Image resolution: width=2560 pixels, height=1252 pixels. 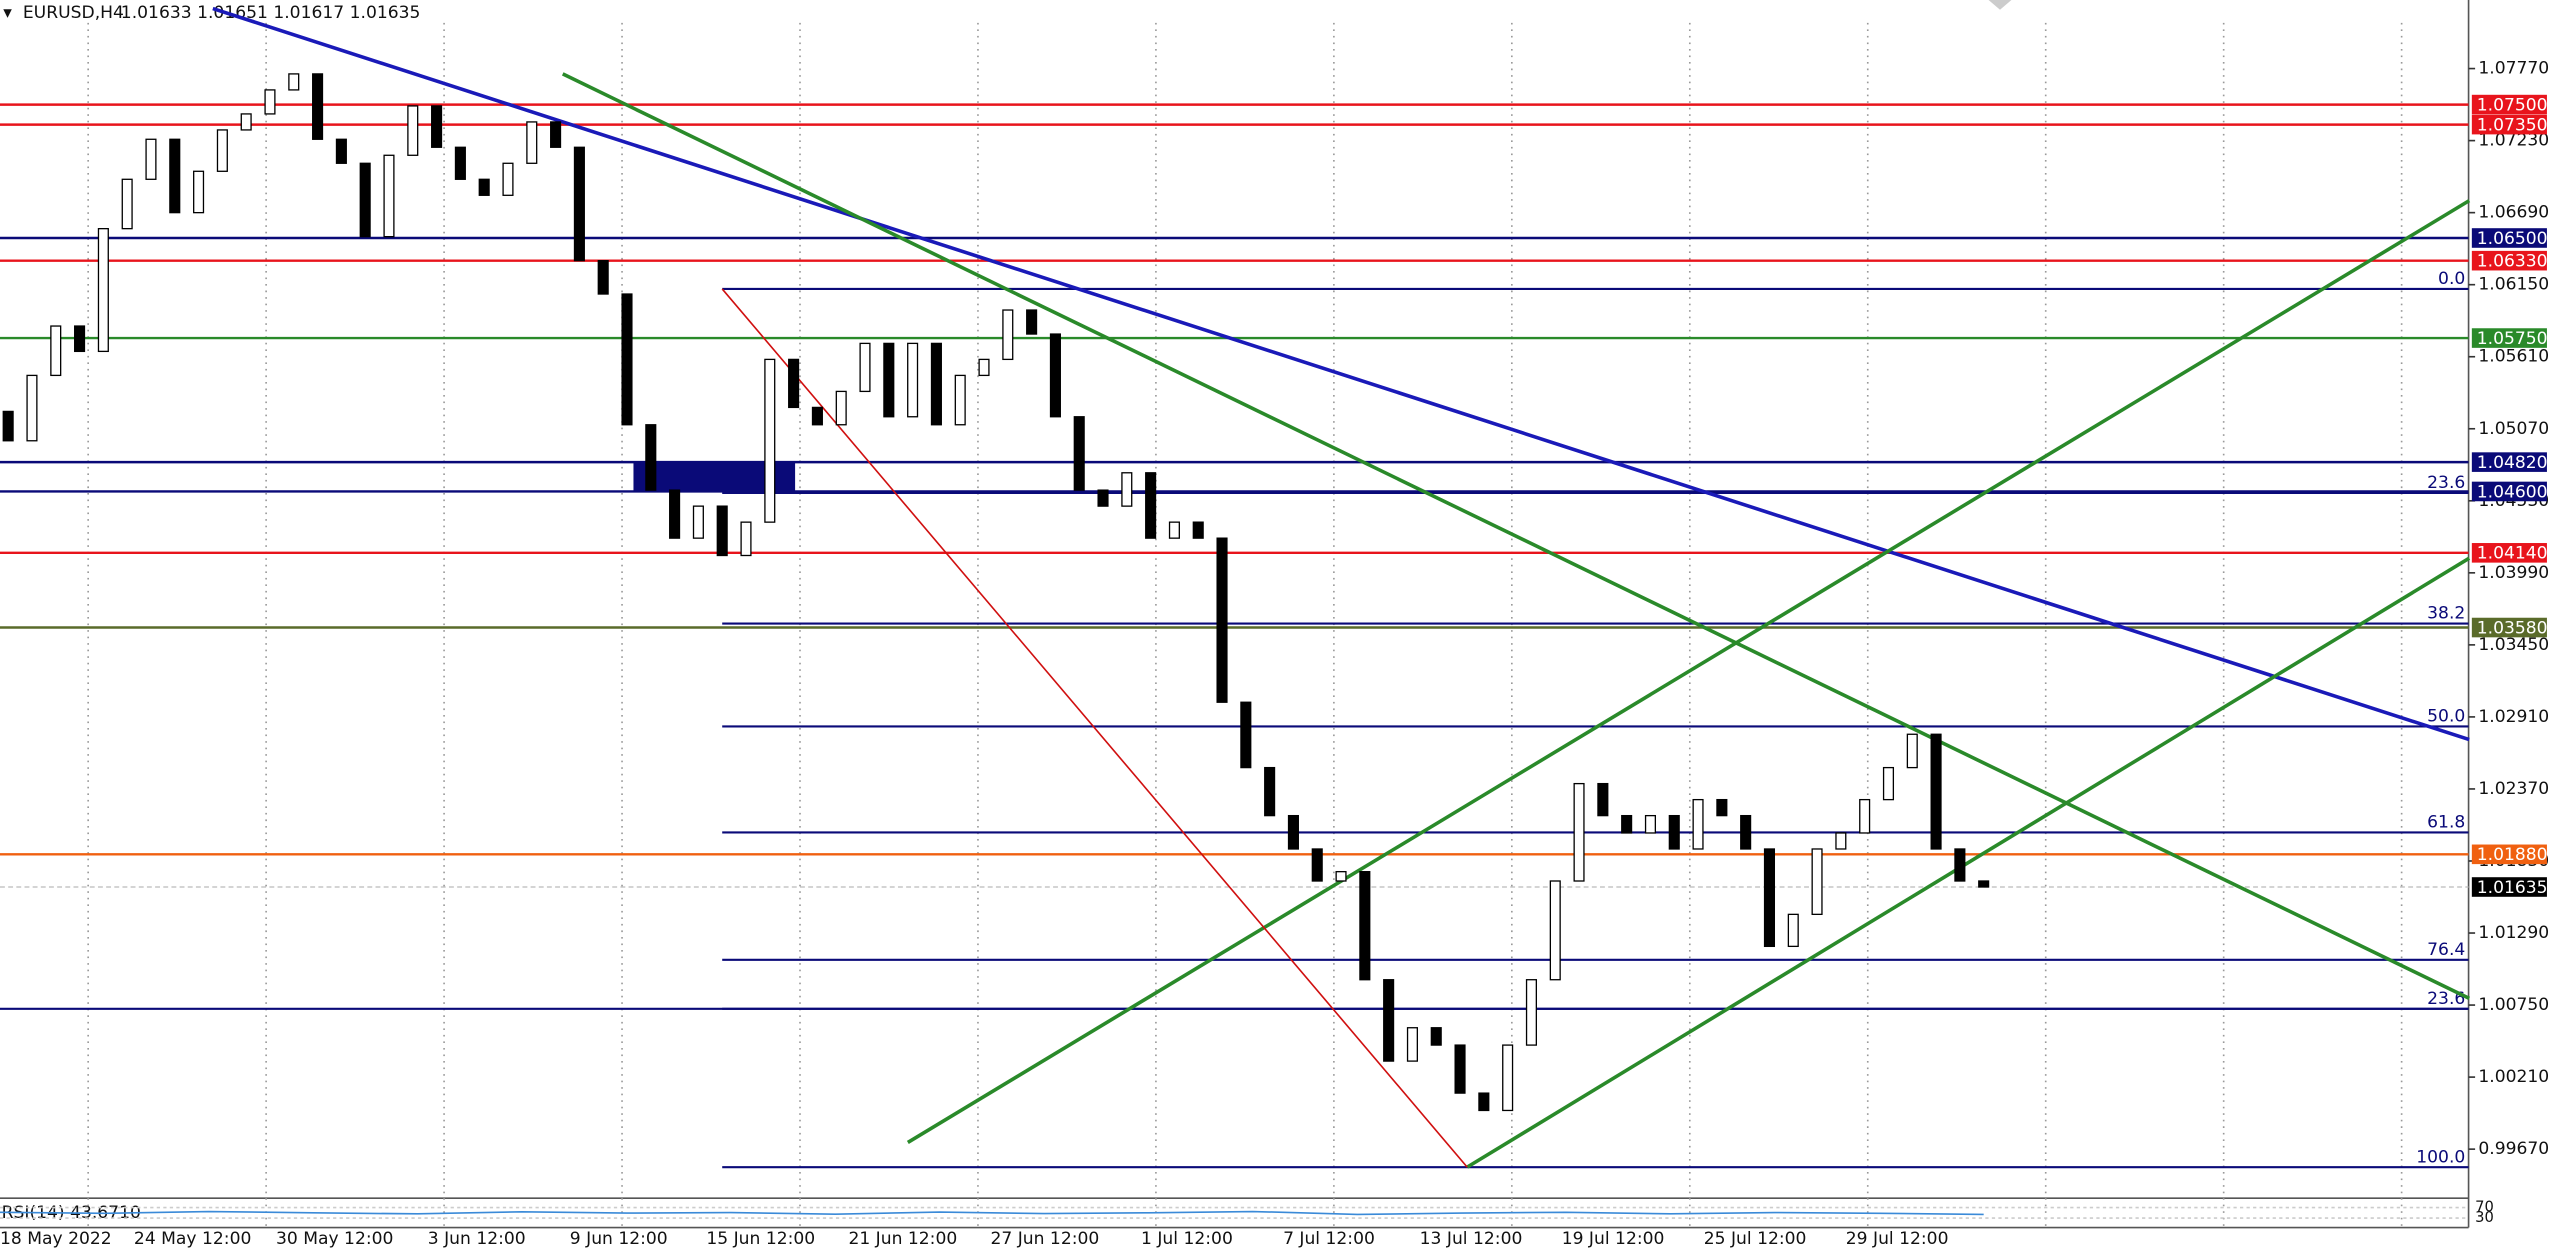 I want to click on y-tick-label: 1.03990, so click(x=2513, y=573).